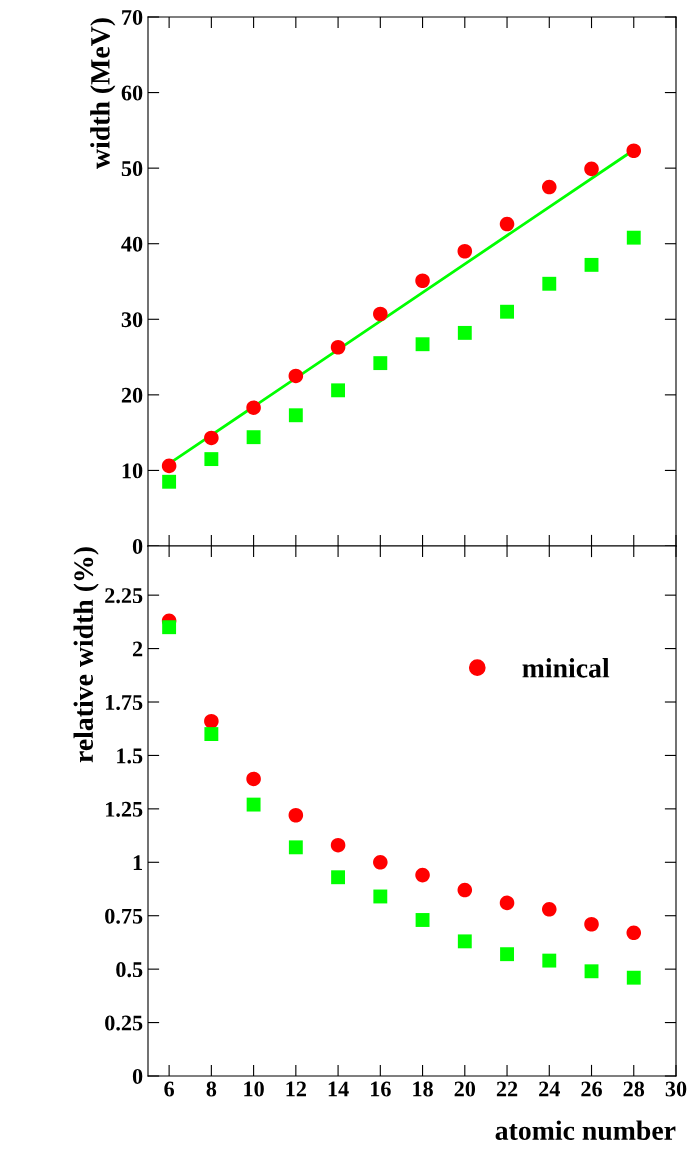 This screenshot has height=1171, width=695. What do you see at coordinates (338, 1089) in the screenshot?
I see `x-tick-label: 14` at bounding box center [338, 1089].